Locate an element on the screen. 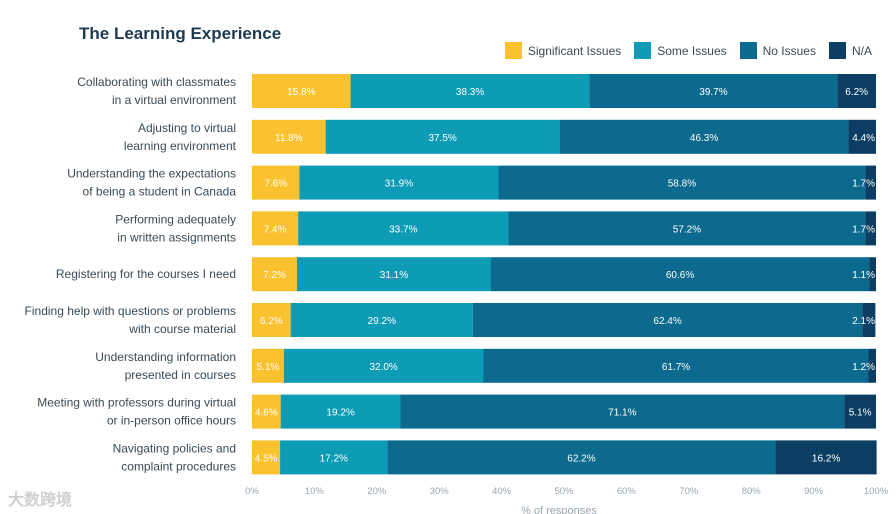 The width and height of the screenshot is (896, 514). x-axis-title: % of responses is located at coordinates (559, 509).